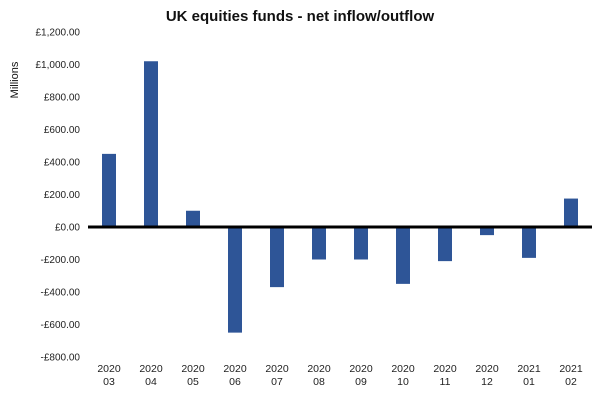 This screenshot has width=600, height=401. What do you see at coordinates (193, 382) in the screenshot?
I see `x-tick-label: 05` at bounding box center [193, 382].